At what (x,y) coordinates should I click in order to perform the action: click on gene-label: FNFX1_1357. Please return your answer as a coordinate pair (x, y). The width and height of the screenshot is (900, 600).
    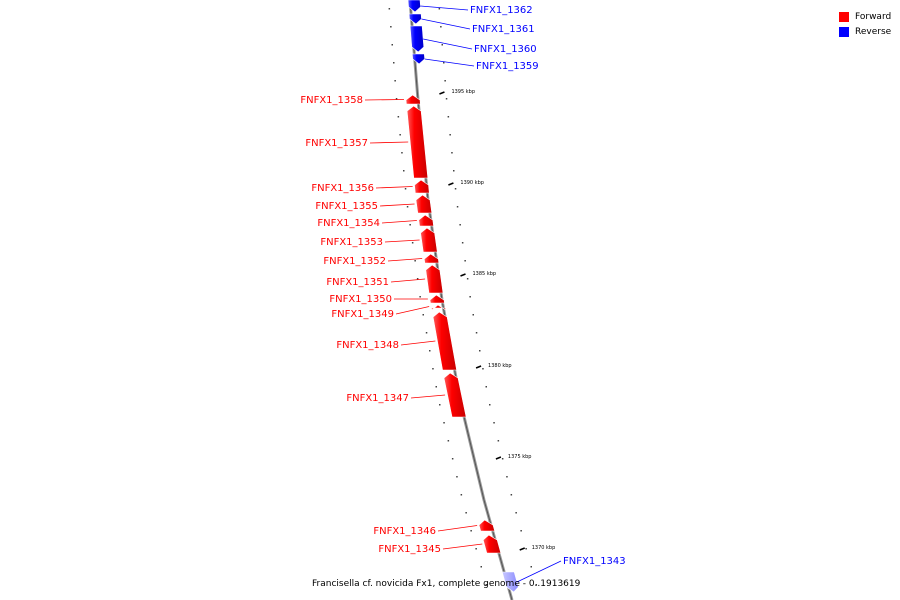
    Looking at the image, I should click on (336, 143).